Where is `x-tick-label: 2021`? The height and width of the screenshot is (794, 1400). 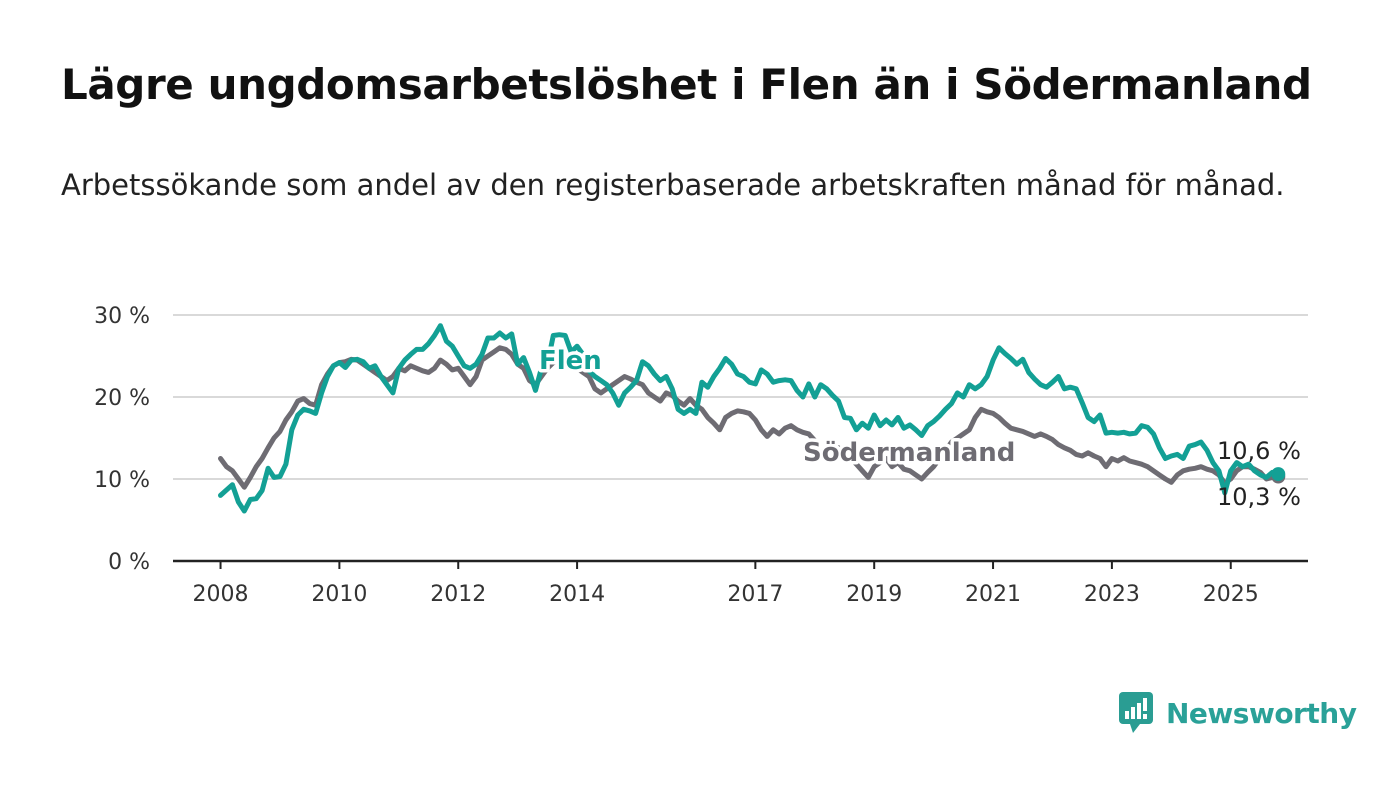 x-tick-label: 2021 is located at coordinates (993, 594).